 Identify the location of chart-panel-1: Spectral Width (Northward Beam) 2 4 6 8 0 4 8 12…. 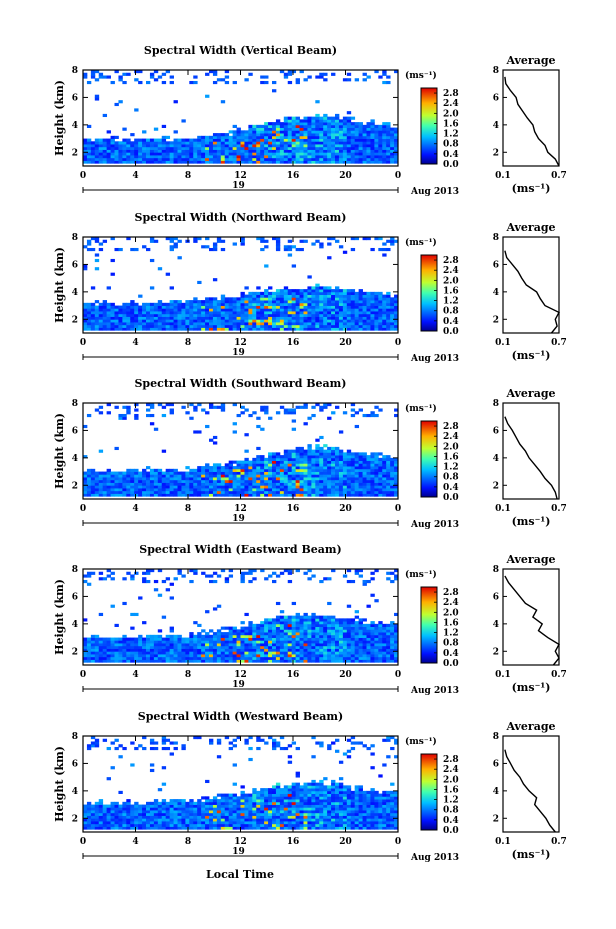
(310, 287).